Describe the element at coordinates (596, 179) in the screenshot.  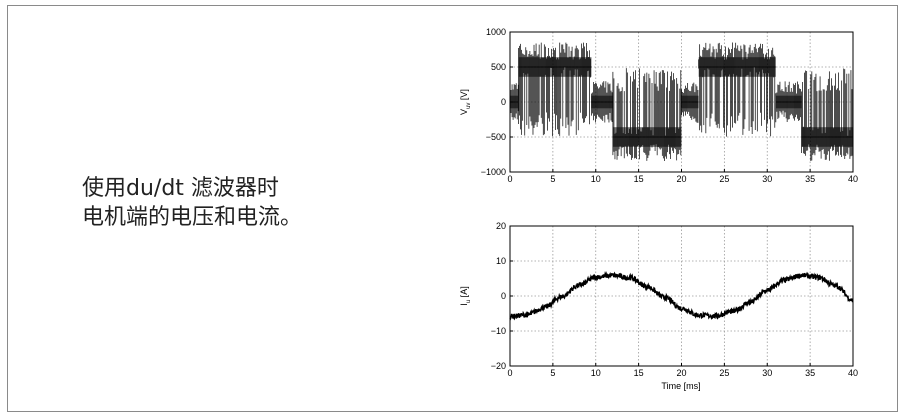
I see `voltage-xtick-label: 10` at that location.